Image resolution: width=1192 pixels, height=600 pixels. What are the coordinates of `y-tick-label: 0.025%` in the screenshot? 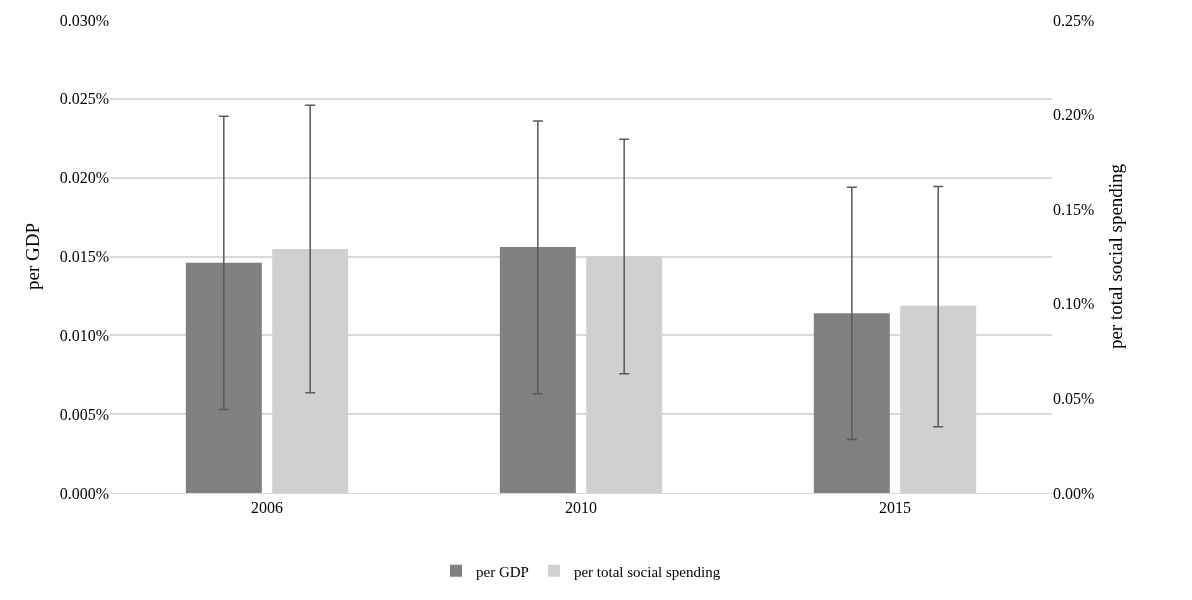 It's located at (84, 99).